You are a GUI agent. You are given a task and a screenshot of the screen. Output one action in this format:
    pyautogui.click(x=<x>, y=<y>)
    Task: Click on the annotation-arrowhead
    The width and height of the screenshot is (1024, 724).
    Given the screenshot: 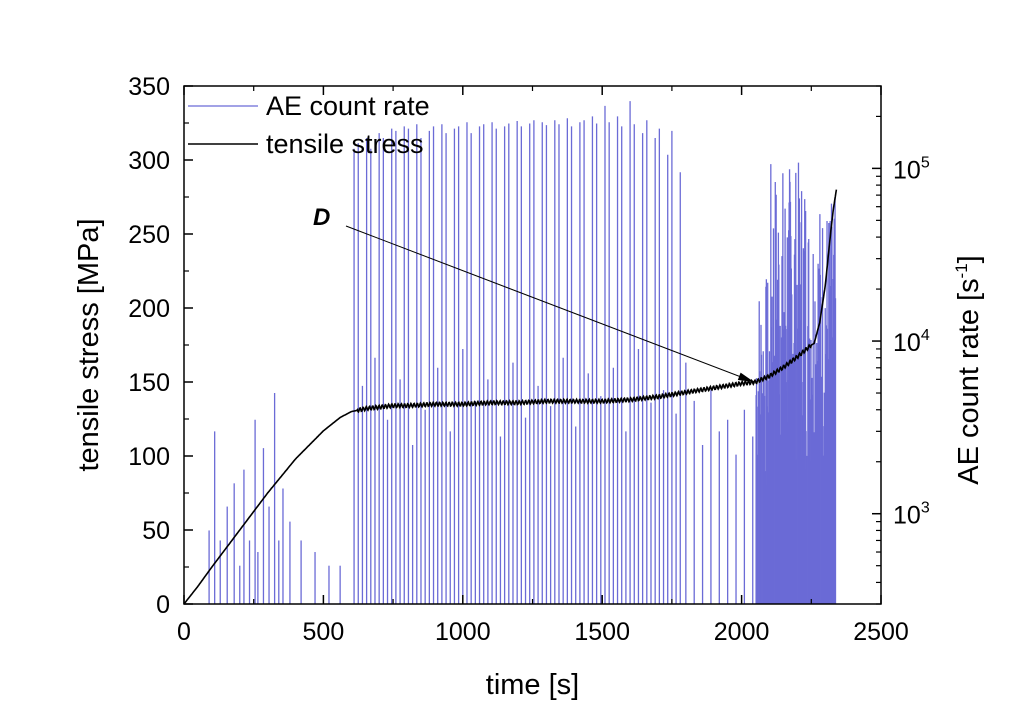 What is the action you would take?
    pyautogui.click(x=746, y=377)
    